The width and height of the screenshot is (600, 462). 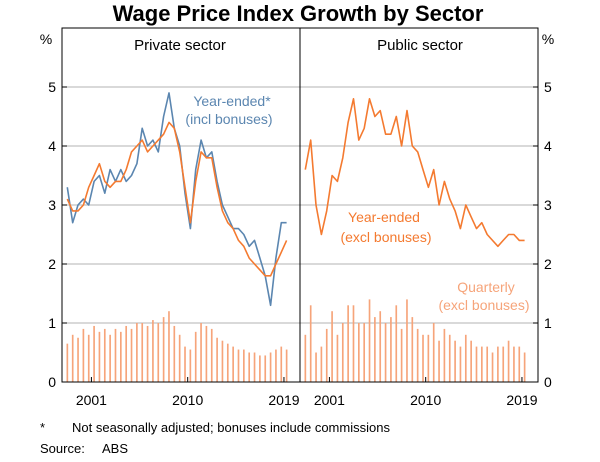 What do you see at coordinates (232, 101) in the screenshot?
I see `legend-private-year-ended-incl: Year-ended*` at bounding box center [232, 101].